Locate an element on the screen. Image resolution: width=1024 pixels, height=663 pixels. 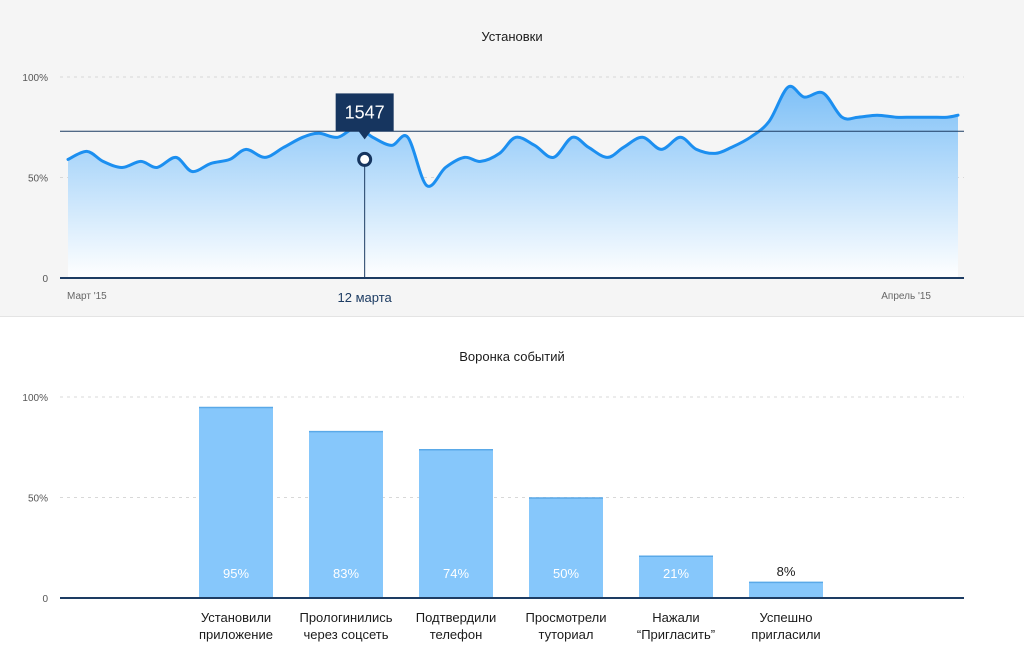
category-label: пригласили is located at coordinates (785, 634).